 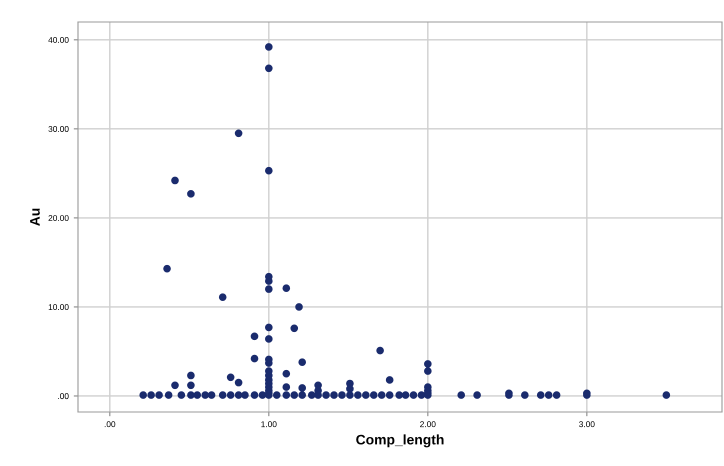 What do you see at coordinates (35, 217) in the screenshot?
I see `y-axis-title: Au` at bounding box center [35, 217].